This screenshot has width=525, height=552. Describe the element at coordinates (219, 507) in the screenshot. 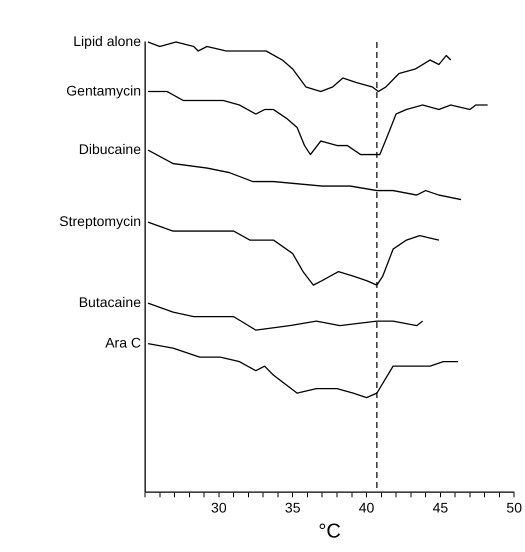

I see `x-tick-label: 30` at that location.